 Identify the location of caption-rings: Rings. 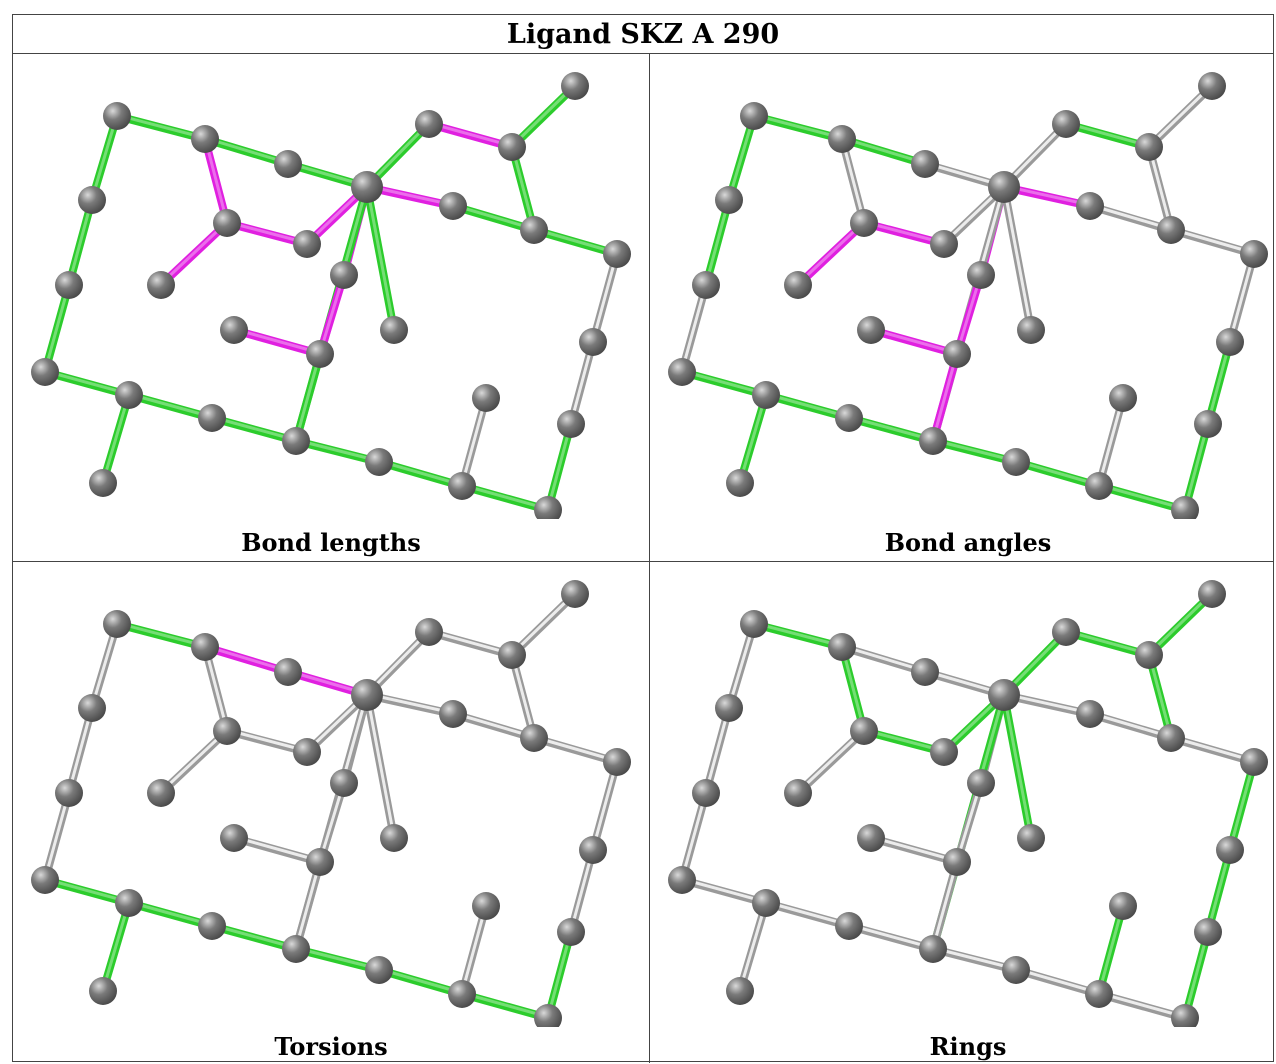
(968, 1046).